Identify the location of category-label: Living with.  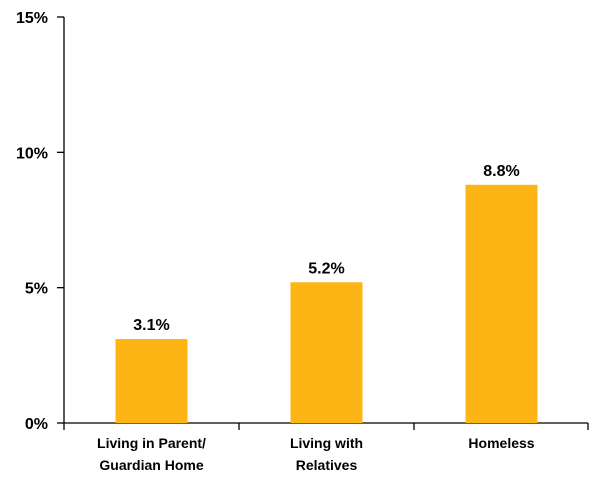
(326, 443).